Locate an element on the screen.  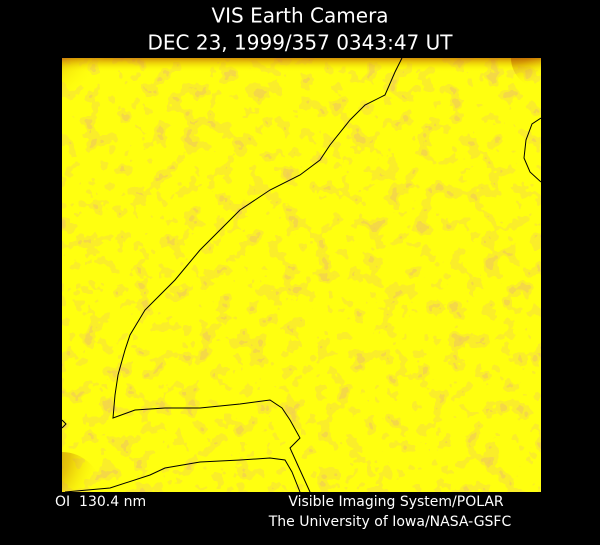
credit-line: Visible Imaging System/POLAR is located at coordinates (396, 502).